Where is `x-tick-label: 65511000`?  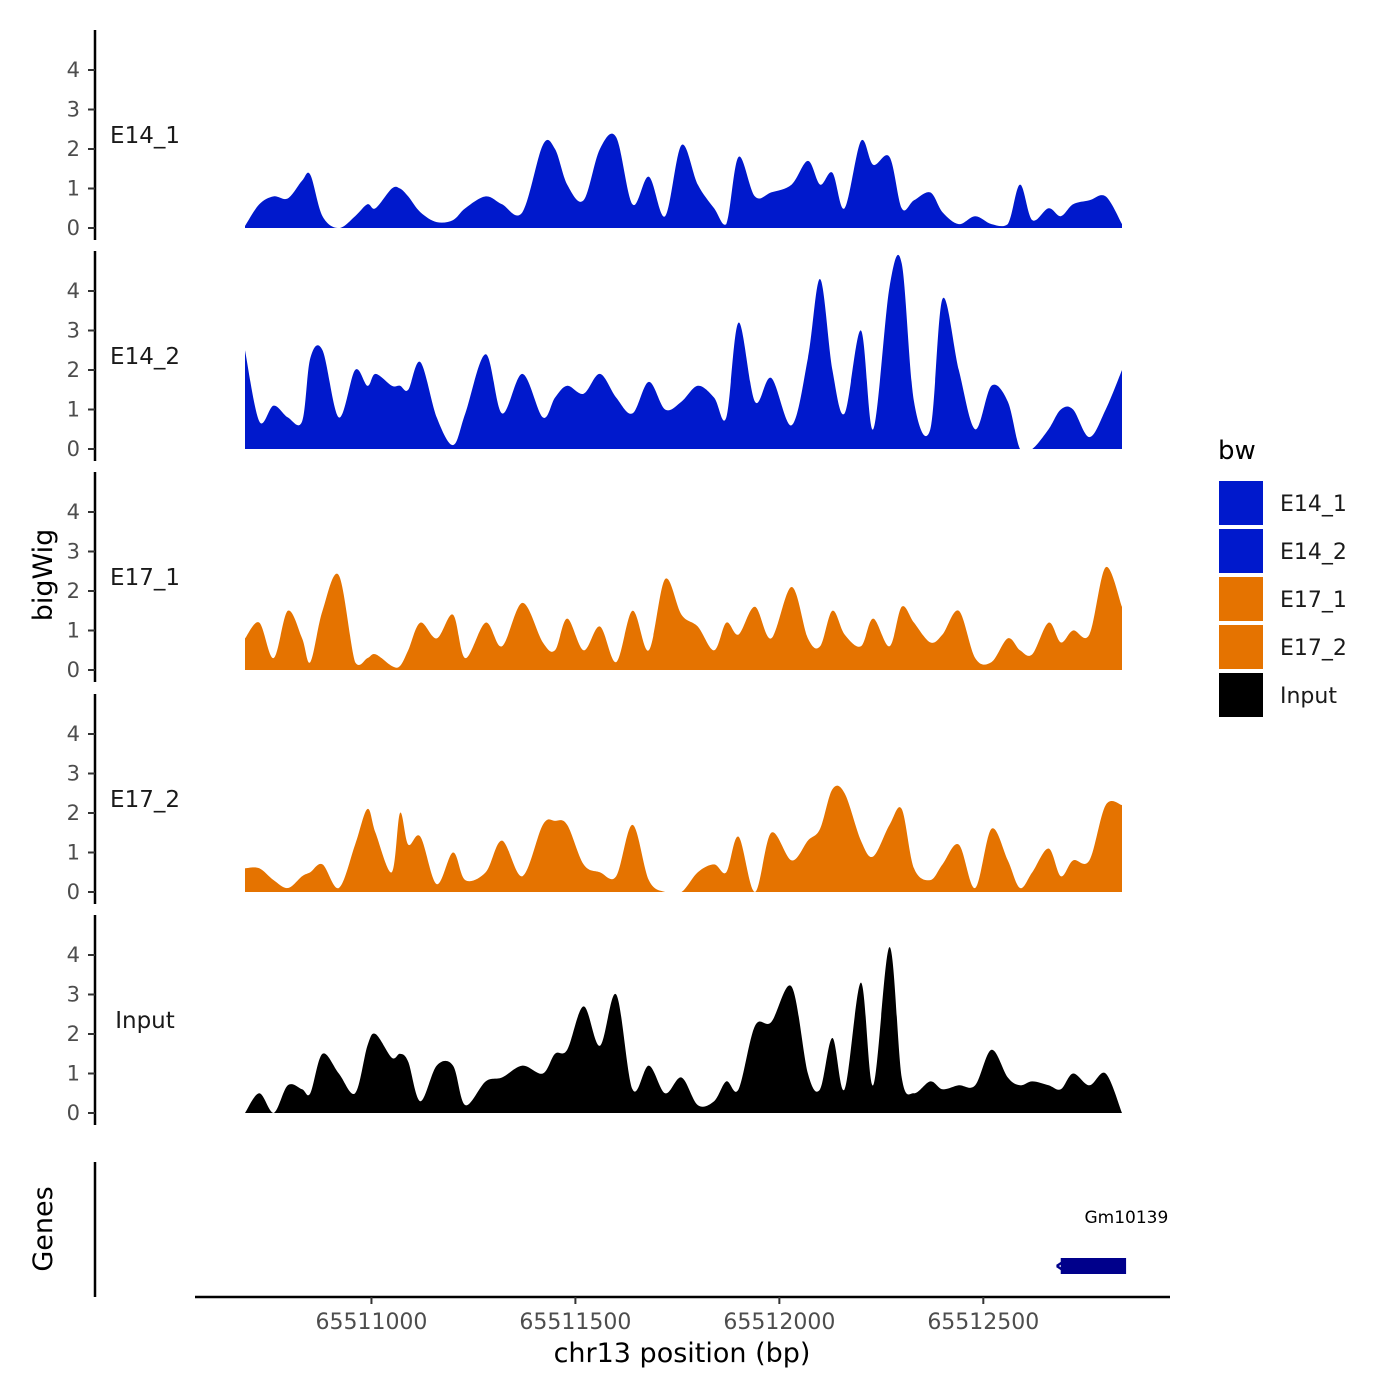
x-tick-label: 65511000 is located at coordinates (371, 1322).